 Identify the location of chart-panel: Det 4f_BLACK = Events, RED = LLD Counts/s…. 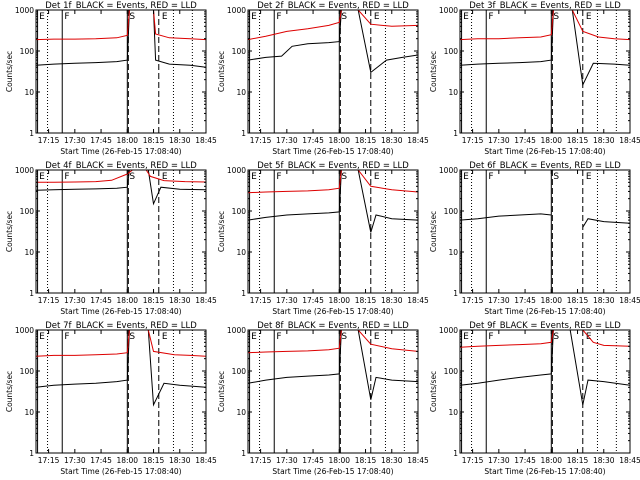
(111, 238).